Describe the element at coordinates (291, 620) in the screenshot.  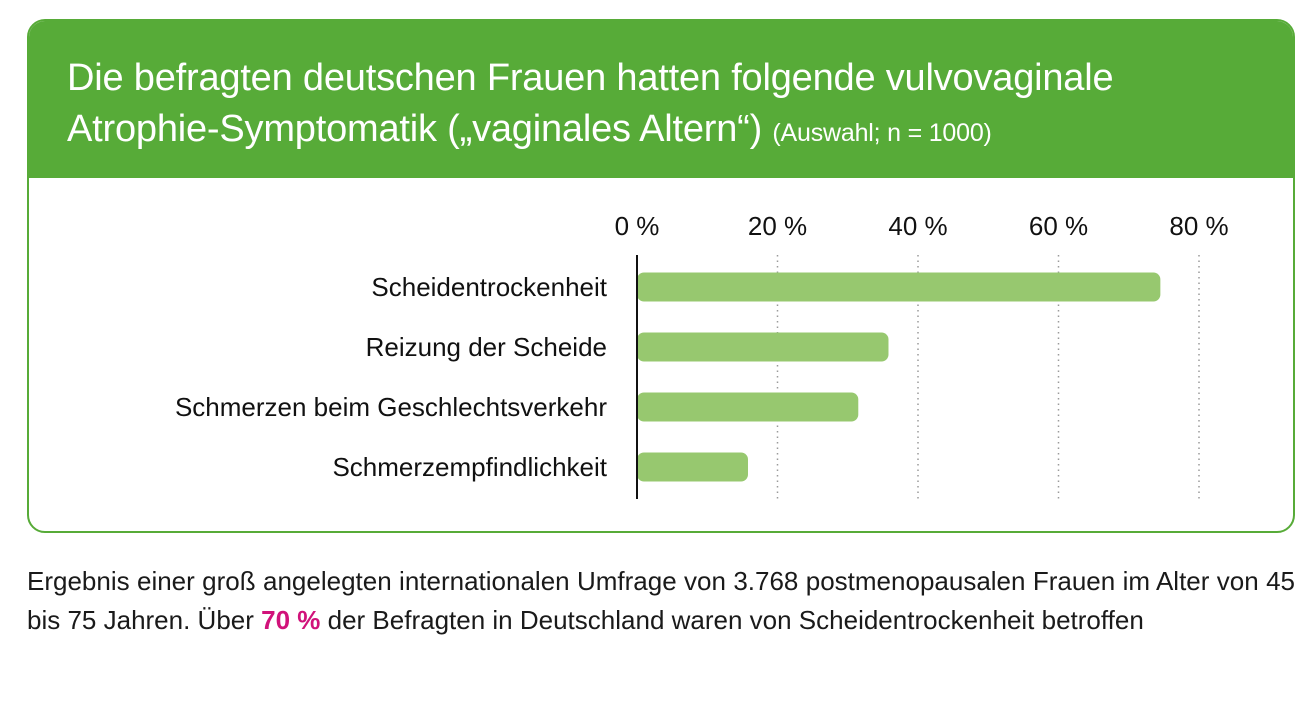
I see `caption-highlight: 70 %` at that location.